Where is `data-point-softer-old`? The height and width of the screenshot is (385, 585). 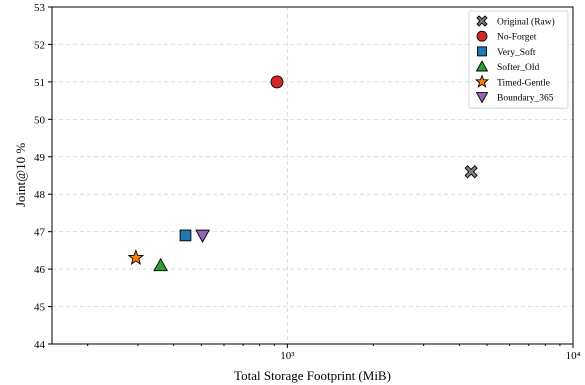
data-point-softer-old is located at coordinates (160, 264).